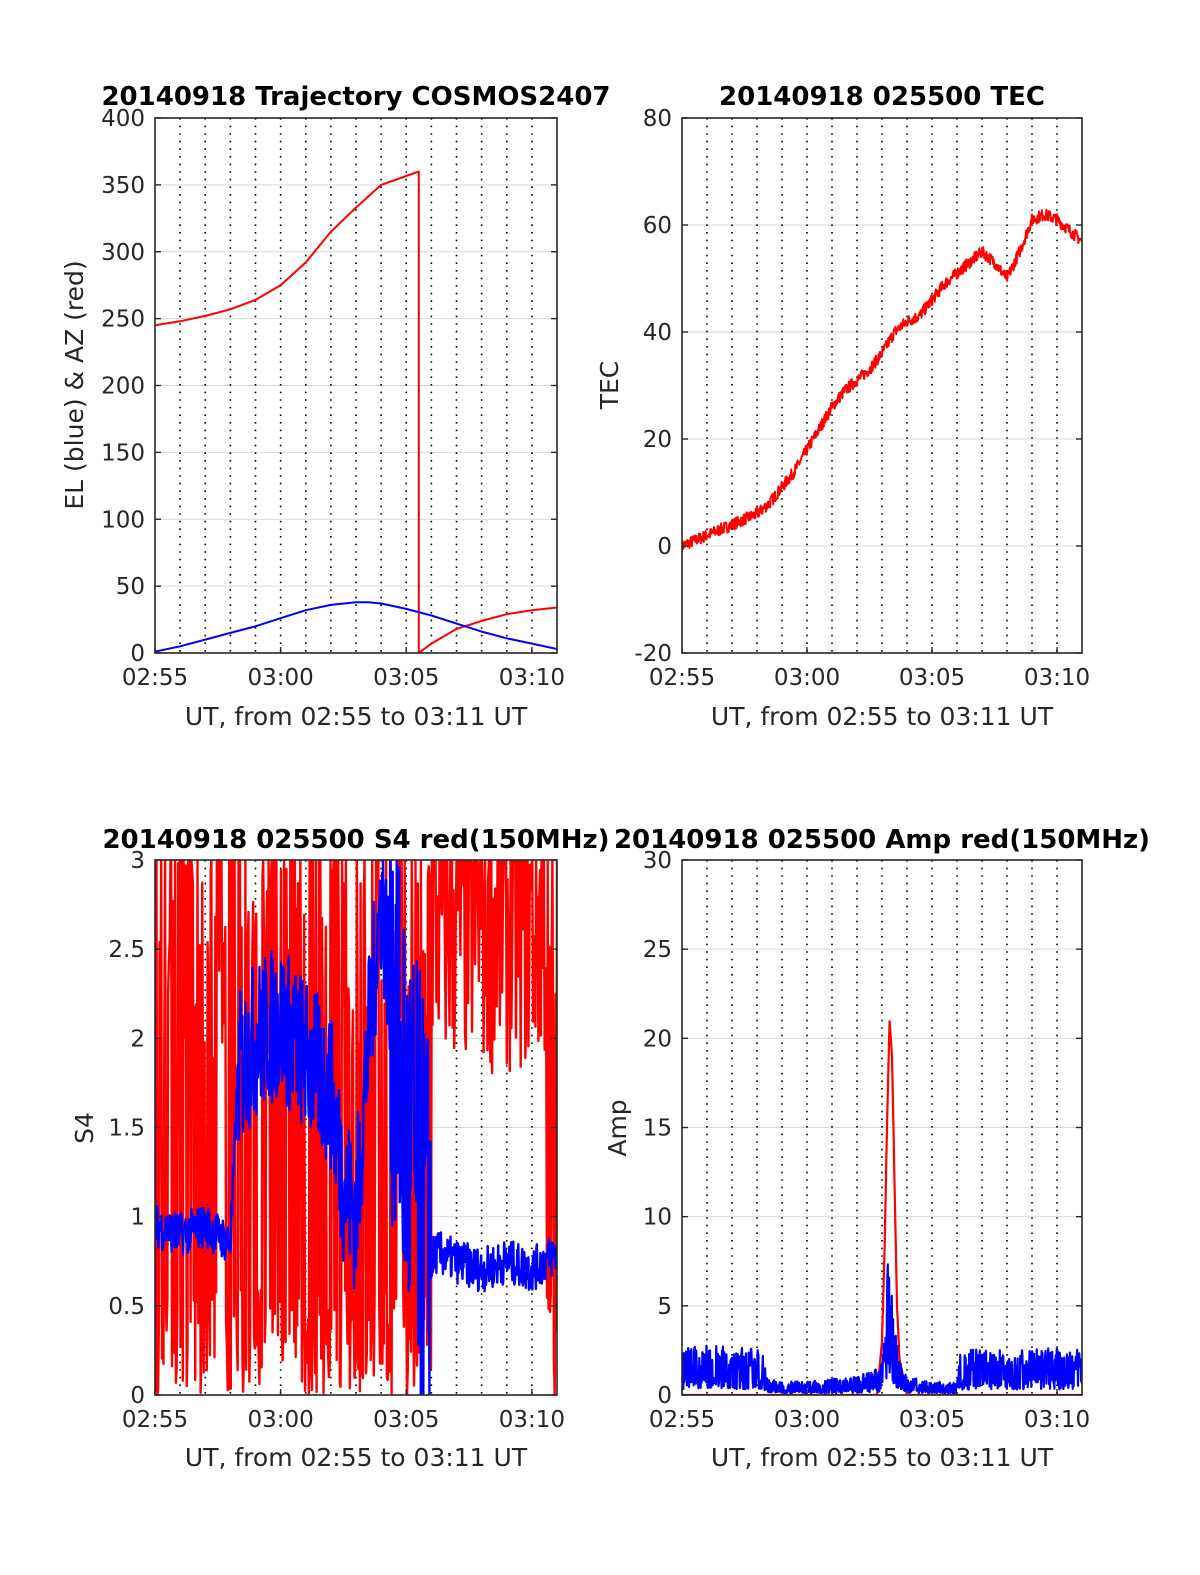  I want to click on y-tick-label: 1.5, so click(126, 1129).